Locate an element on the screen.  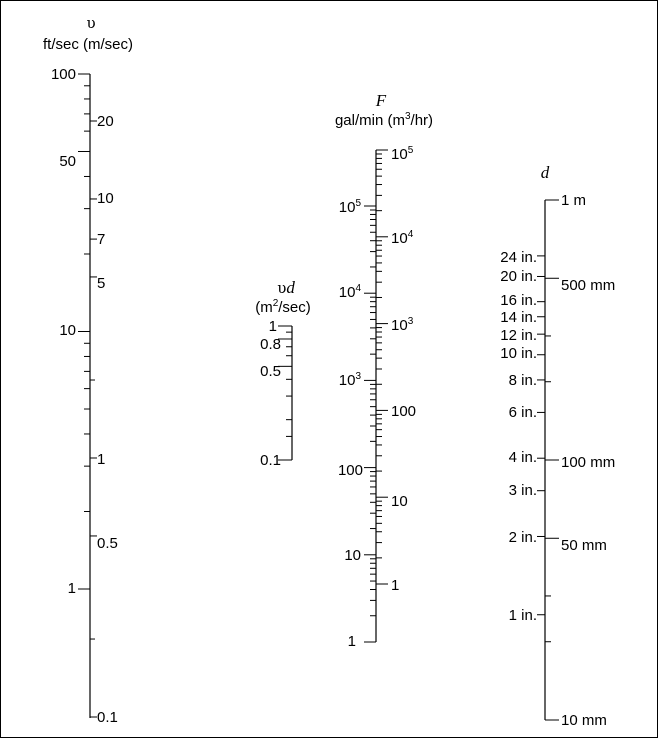
diameter-left-label: 8 in. is located at coordinates (523, 380).